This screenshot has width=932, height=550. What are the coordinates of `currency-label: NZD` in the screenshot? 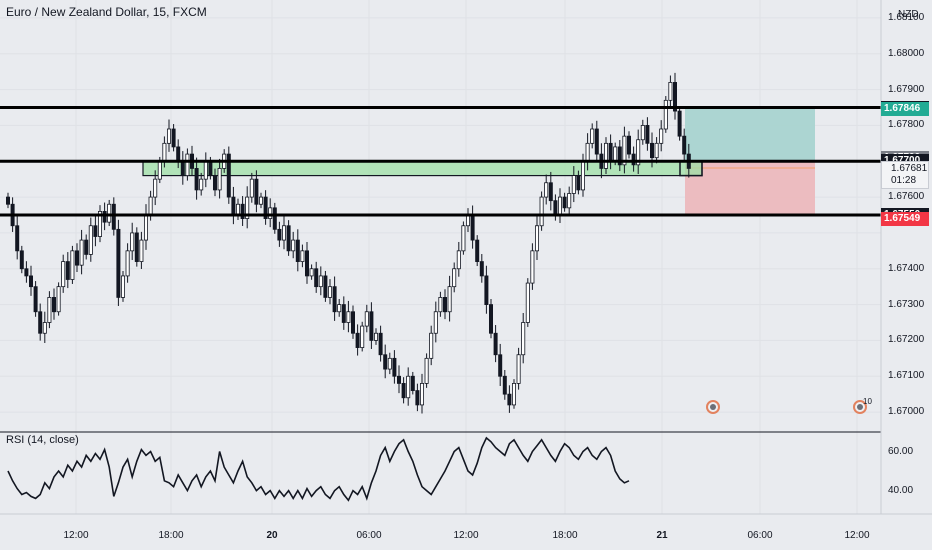 It's located at (908, 14).